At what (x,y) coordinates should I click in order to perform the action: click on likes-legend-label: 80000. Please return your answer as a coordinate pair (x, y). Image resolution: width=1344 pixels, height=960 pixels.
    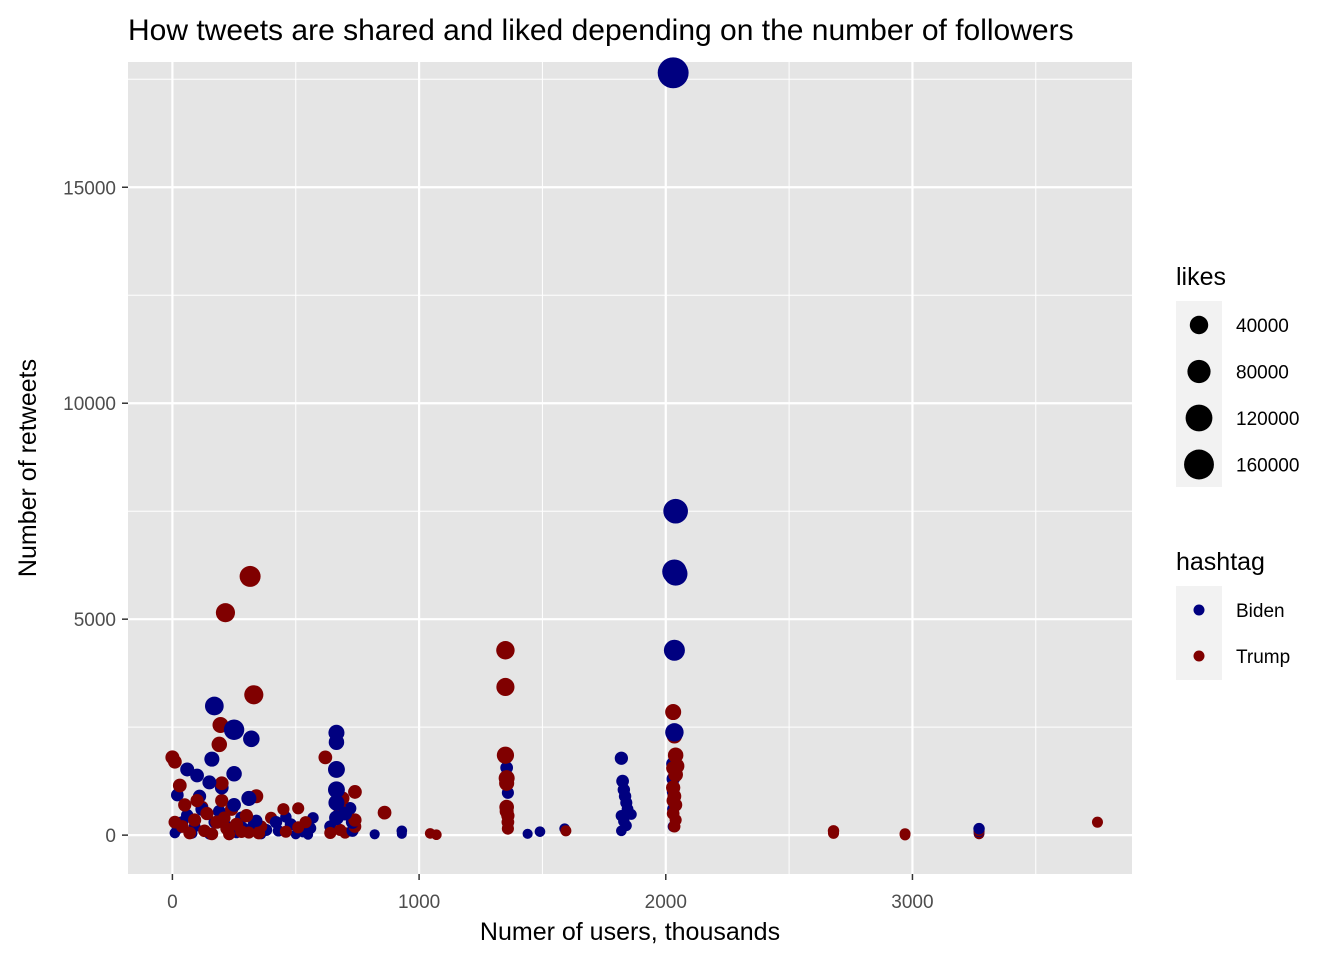
    Looking at the image, I should click on (1262, 373).